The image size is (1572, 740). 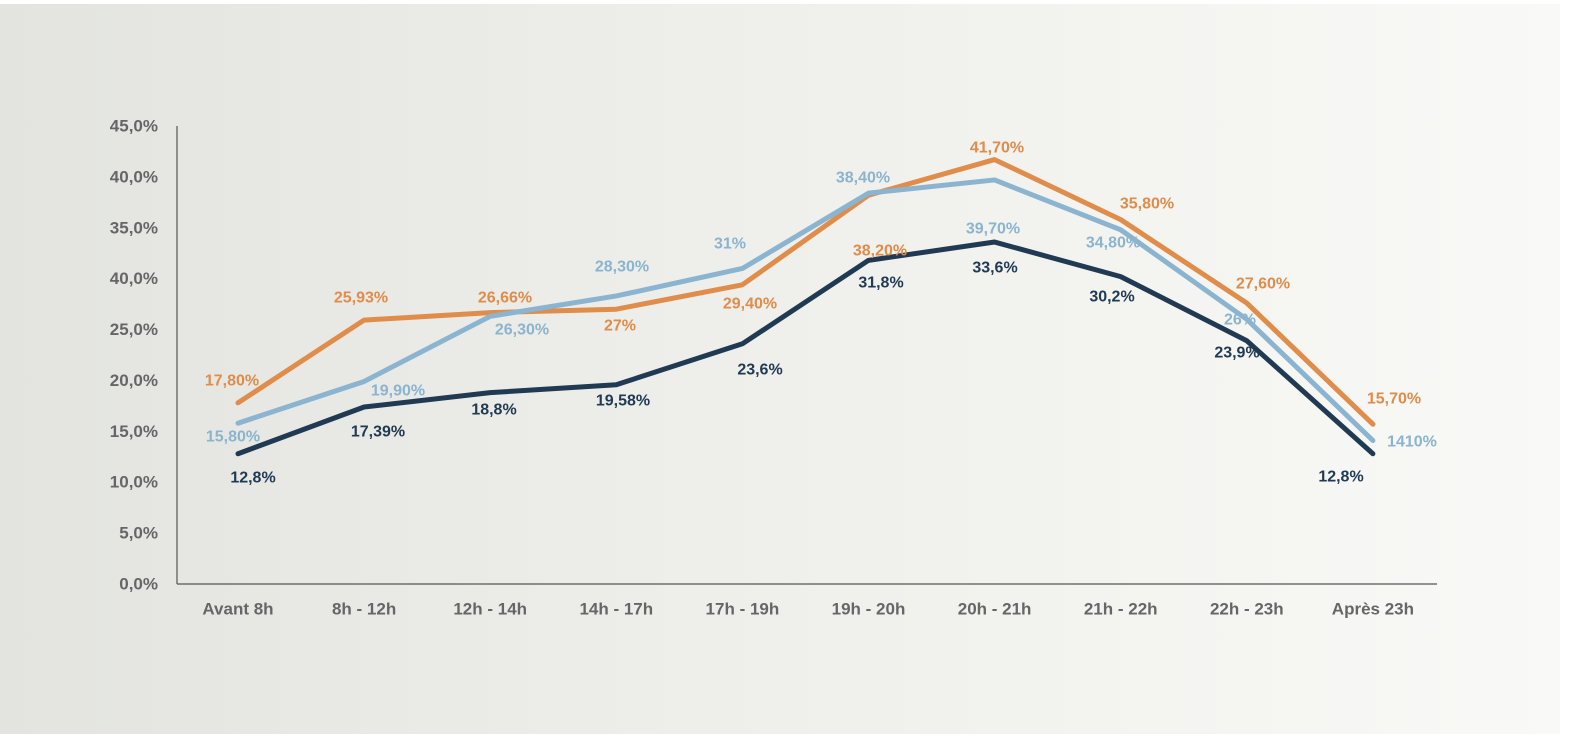 What do you see at coordinates (237, 609) in the screenshot?
I see `x-tick-label: Avant 8h` at bounding box center [237, 609].